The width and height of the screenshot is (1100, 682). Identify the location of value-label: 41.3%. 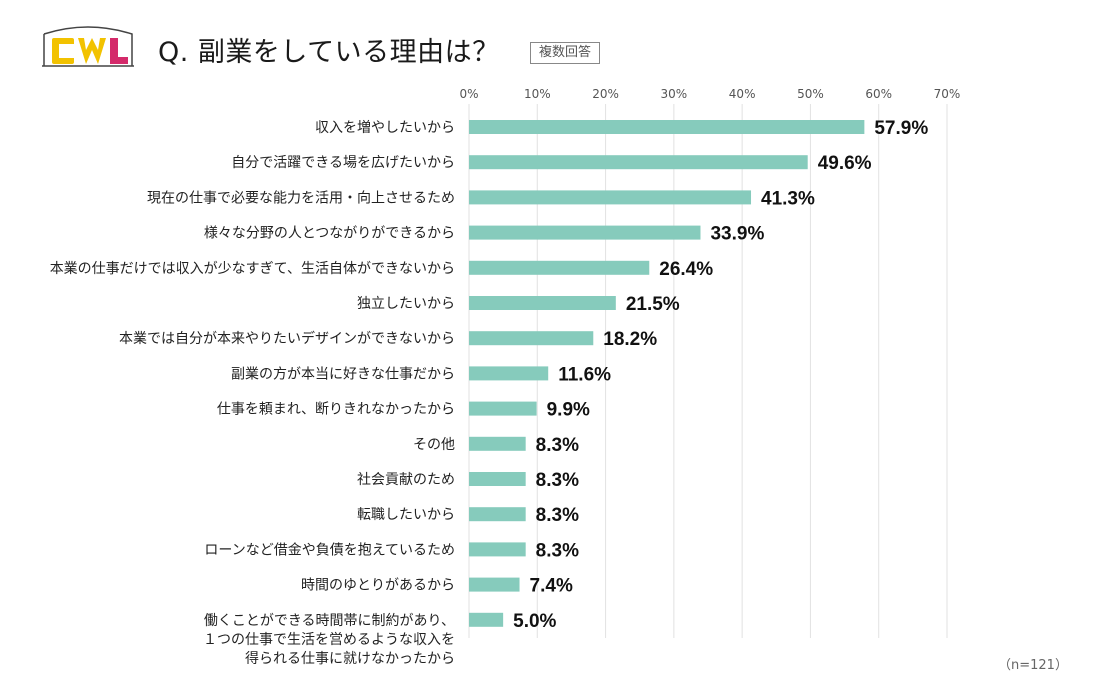
(788, 198).